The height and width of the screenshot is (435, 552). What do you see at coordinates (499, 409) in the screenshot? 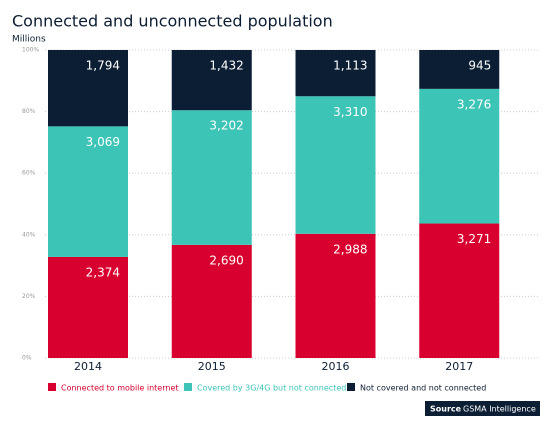
I see `source-text: GSMA Intelligence` at bounding box center [499, 409].